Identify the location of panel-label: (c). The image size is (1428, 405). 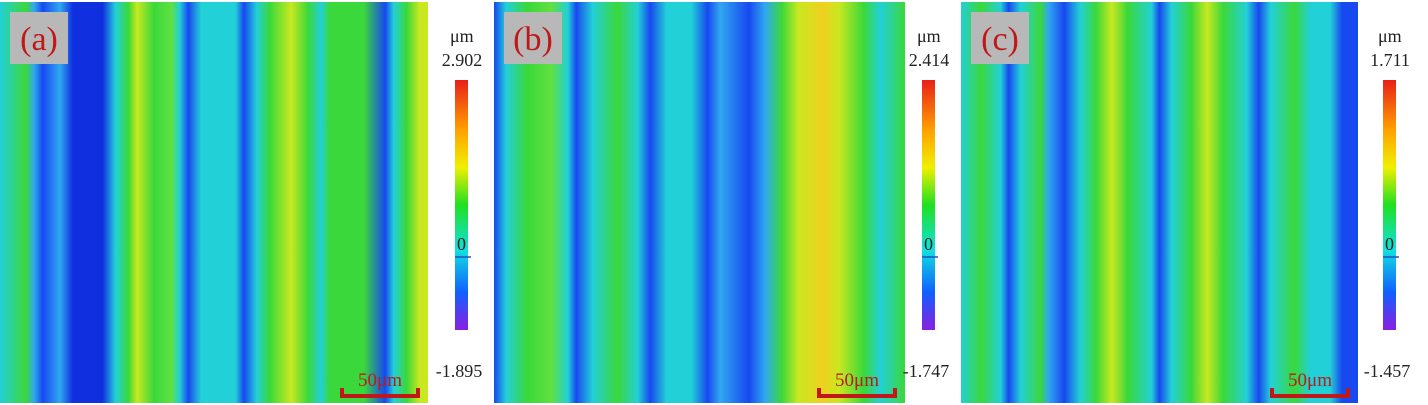
(1000, 39).